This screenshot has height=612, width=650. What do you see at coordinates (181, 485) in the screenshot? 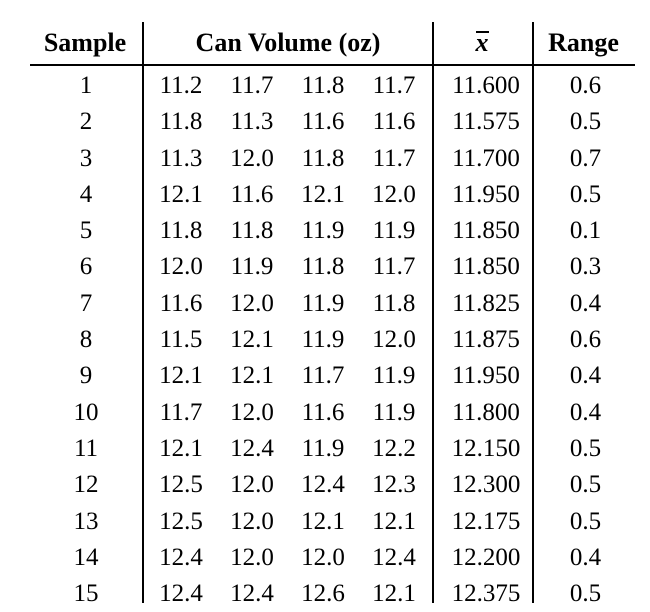
I see `cell-volume: 12.5` at bounding box center [181, 485].